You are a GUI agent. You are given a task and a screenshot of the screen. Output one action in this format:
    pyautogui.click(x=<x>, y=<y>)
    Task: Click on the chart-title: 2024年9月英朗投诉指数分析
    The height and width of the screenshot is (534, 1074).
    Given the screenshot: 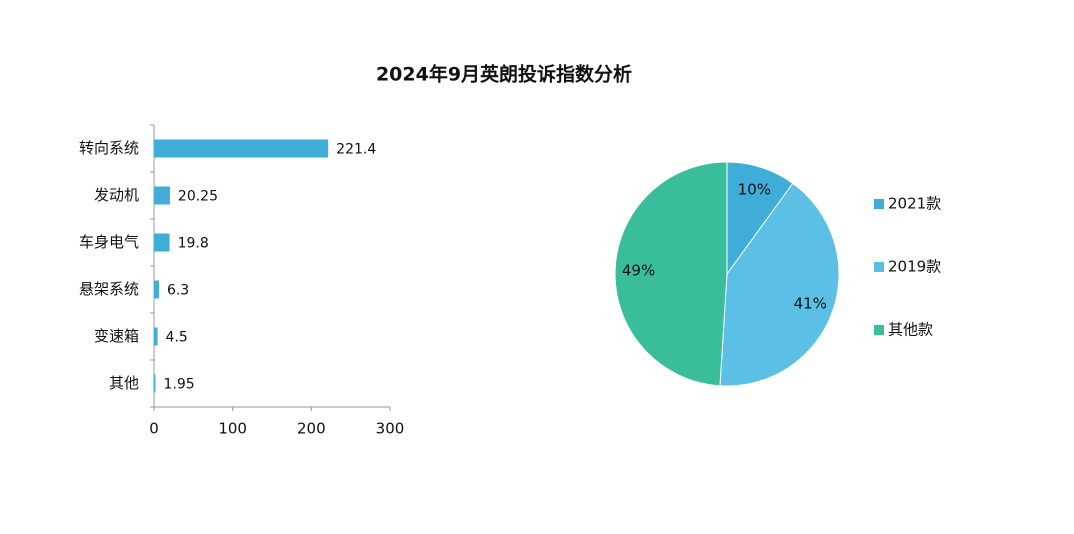 What is the action you would take?
    pyautogui.click(x=504, y=74)
    